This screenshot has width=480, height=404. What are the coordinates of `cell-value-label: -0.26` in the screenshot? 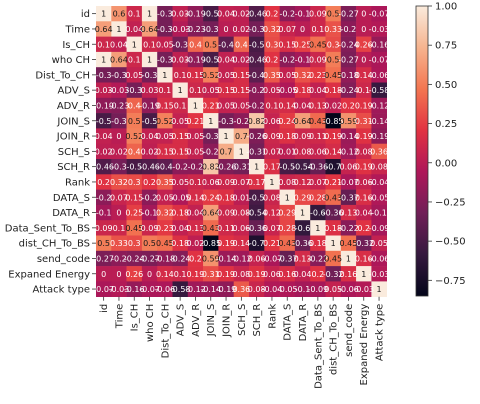 It's located at (256, 136).